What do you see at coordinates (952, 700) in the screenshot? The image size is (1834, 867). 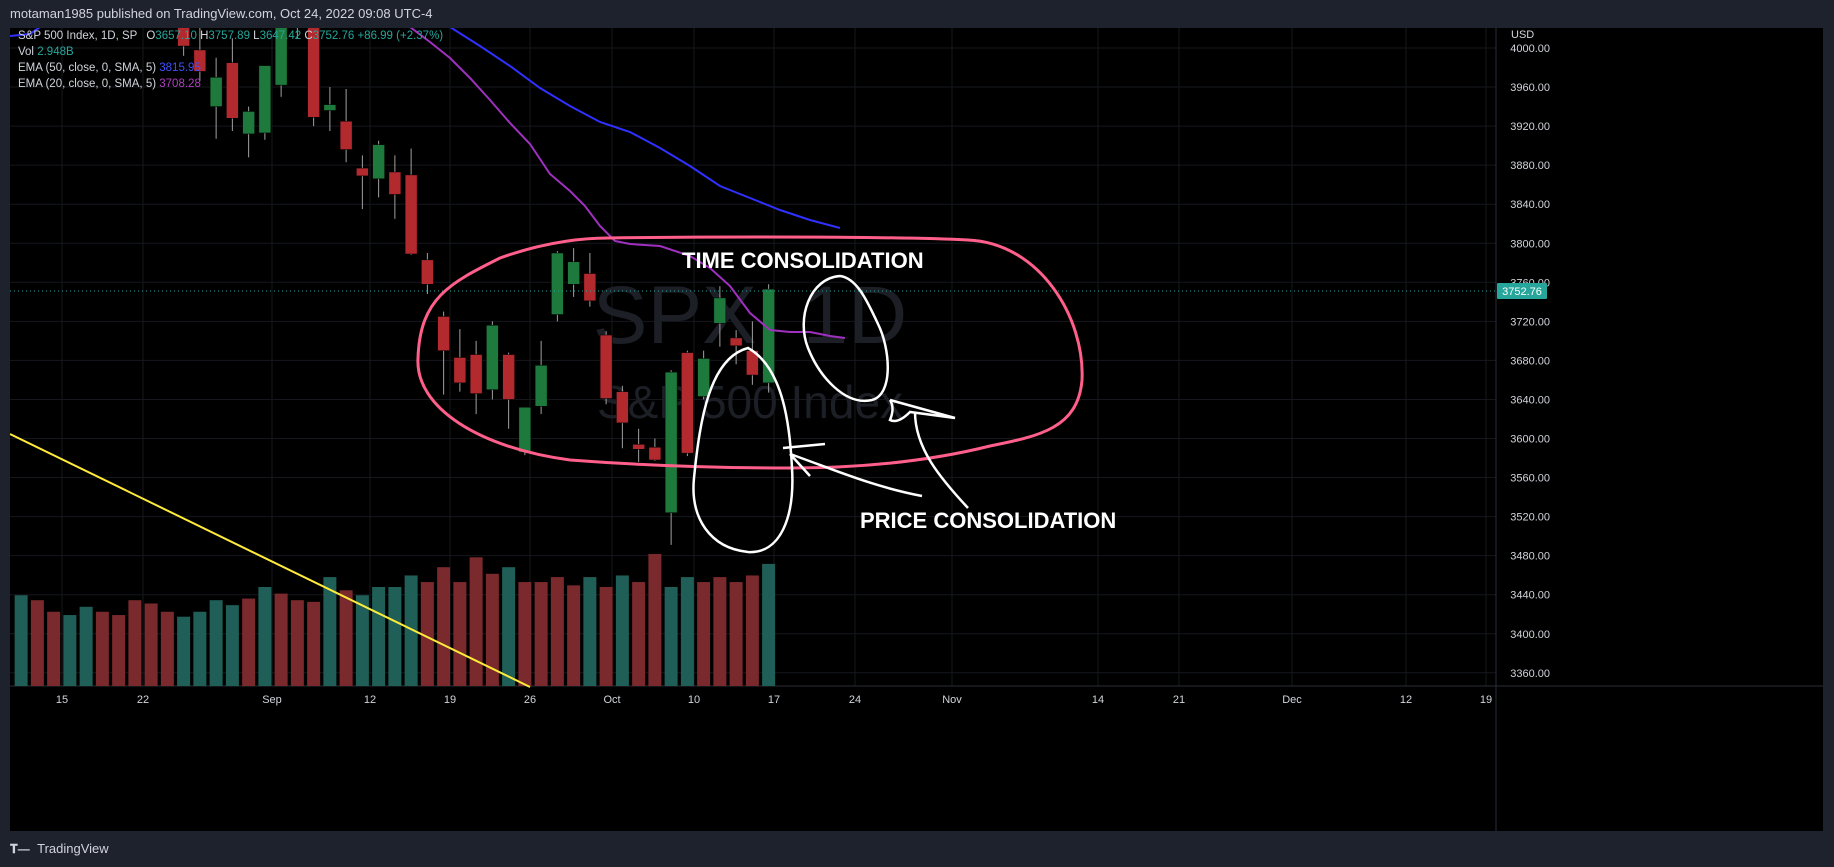 I see `x-tick-label: Nov` at bounding box center [952, 700].